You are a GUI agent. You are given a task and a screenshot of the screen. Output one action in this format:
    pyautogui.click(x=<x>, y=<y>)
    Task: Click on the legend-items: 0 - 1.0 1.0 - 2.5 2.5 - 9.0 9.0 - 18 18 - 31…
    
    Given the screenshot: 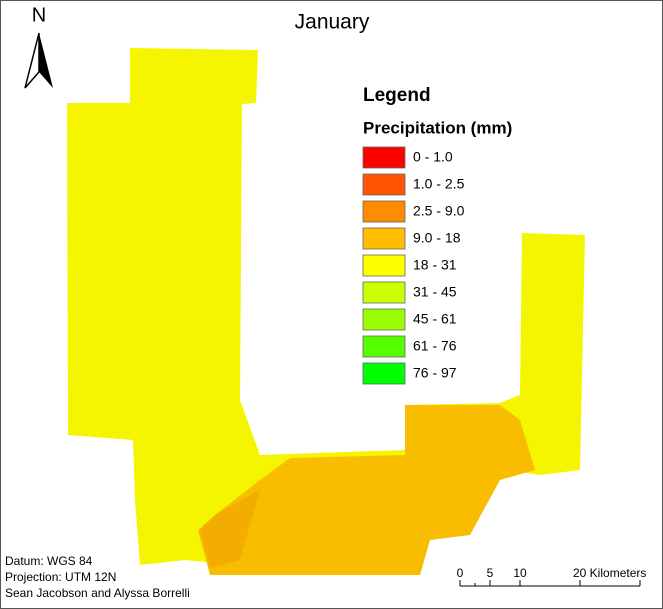 What is the action you would take?
    pyautogui.click(x=413, y=265)
    